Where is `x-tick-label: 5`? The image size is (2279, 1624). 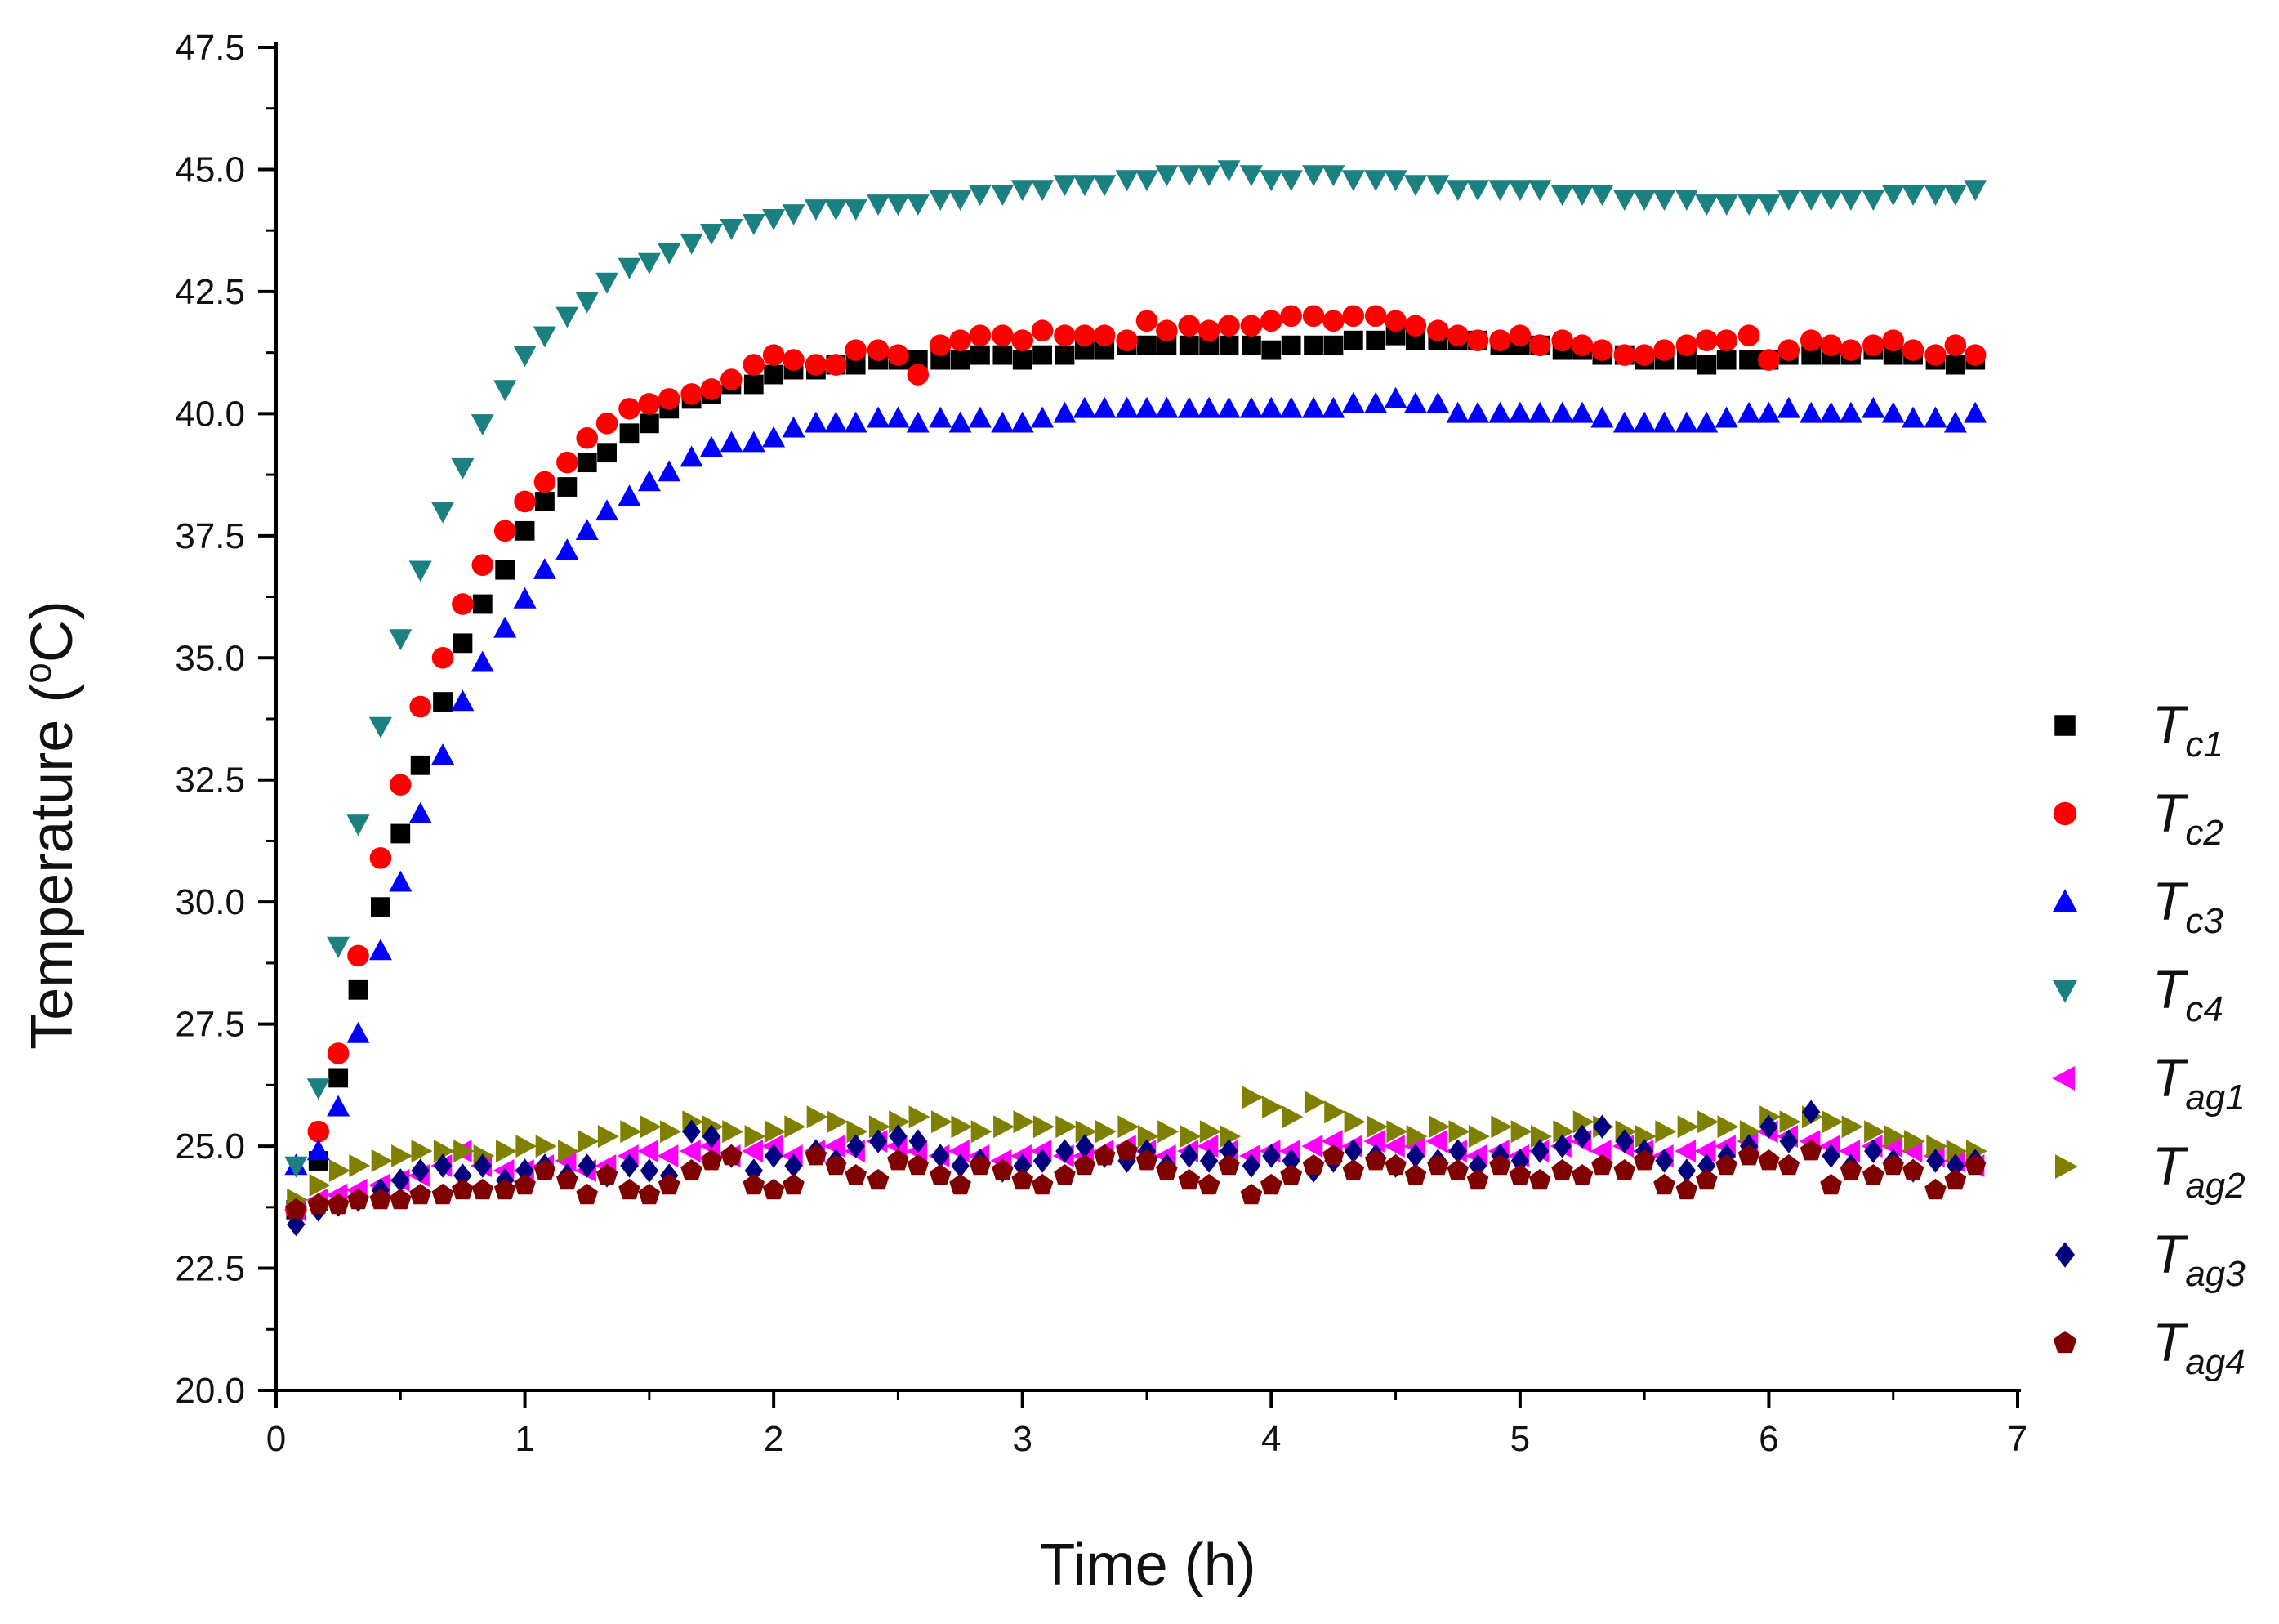
x-tick-label: 5 is located at coordinates (1520, 1439).